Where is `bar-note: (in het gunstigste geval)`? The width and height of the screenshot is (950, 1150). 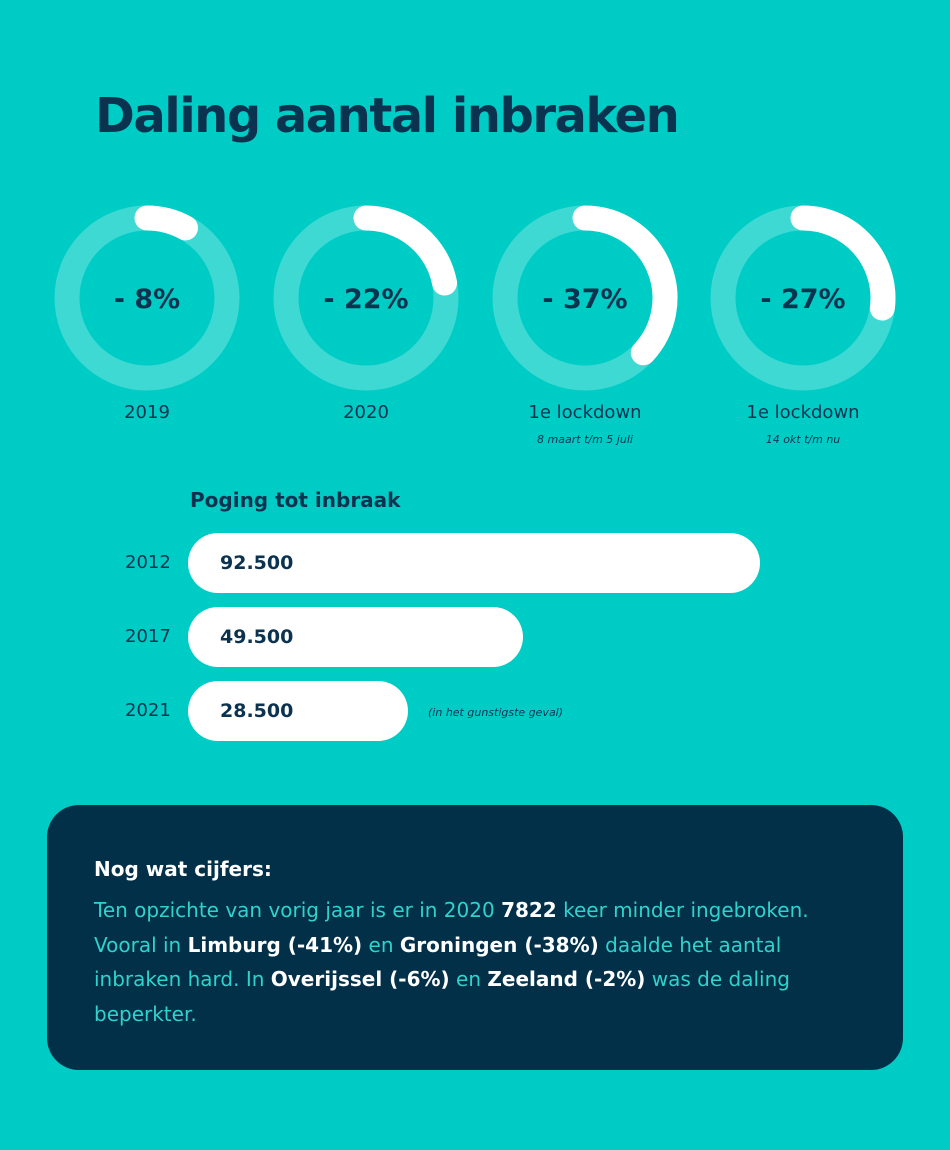 bar-note: (in het gunstigste geval) is located at coordinates (496, 712).